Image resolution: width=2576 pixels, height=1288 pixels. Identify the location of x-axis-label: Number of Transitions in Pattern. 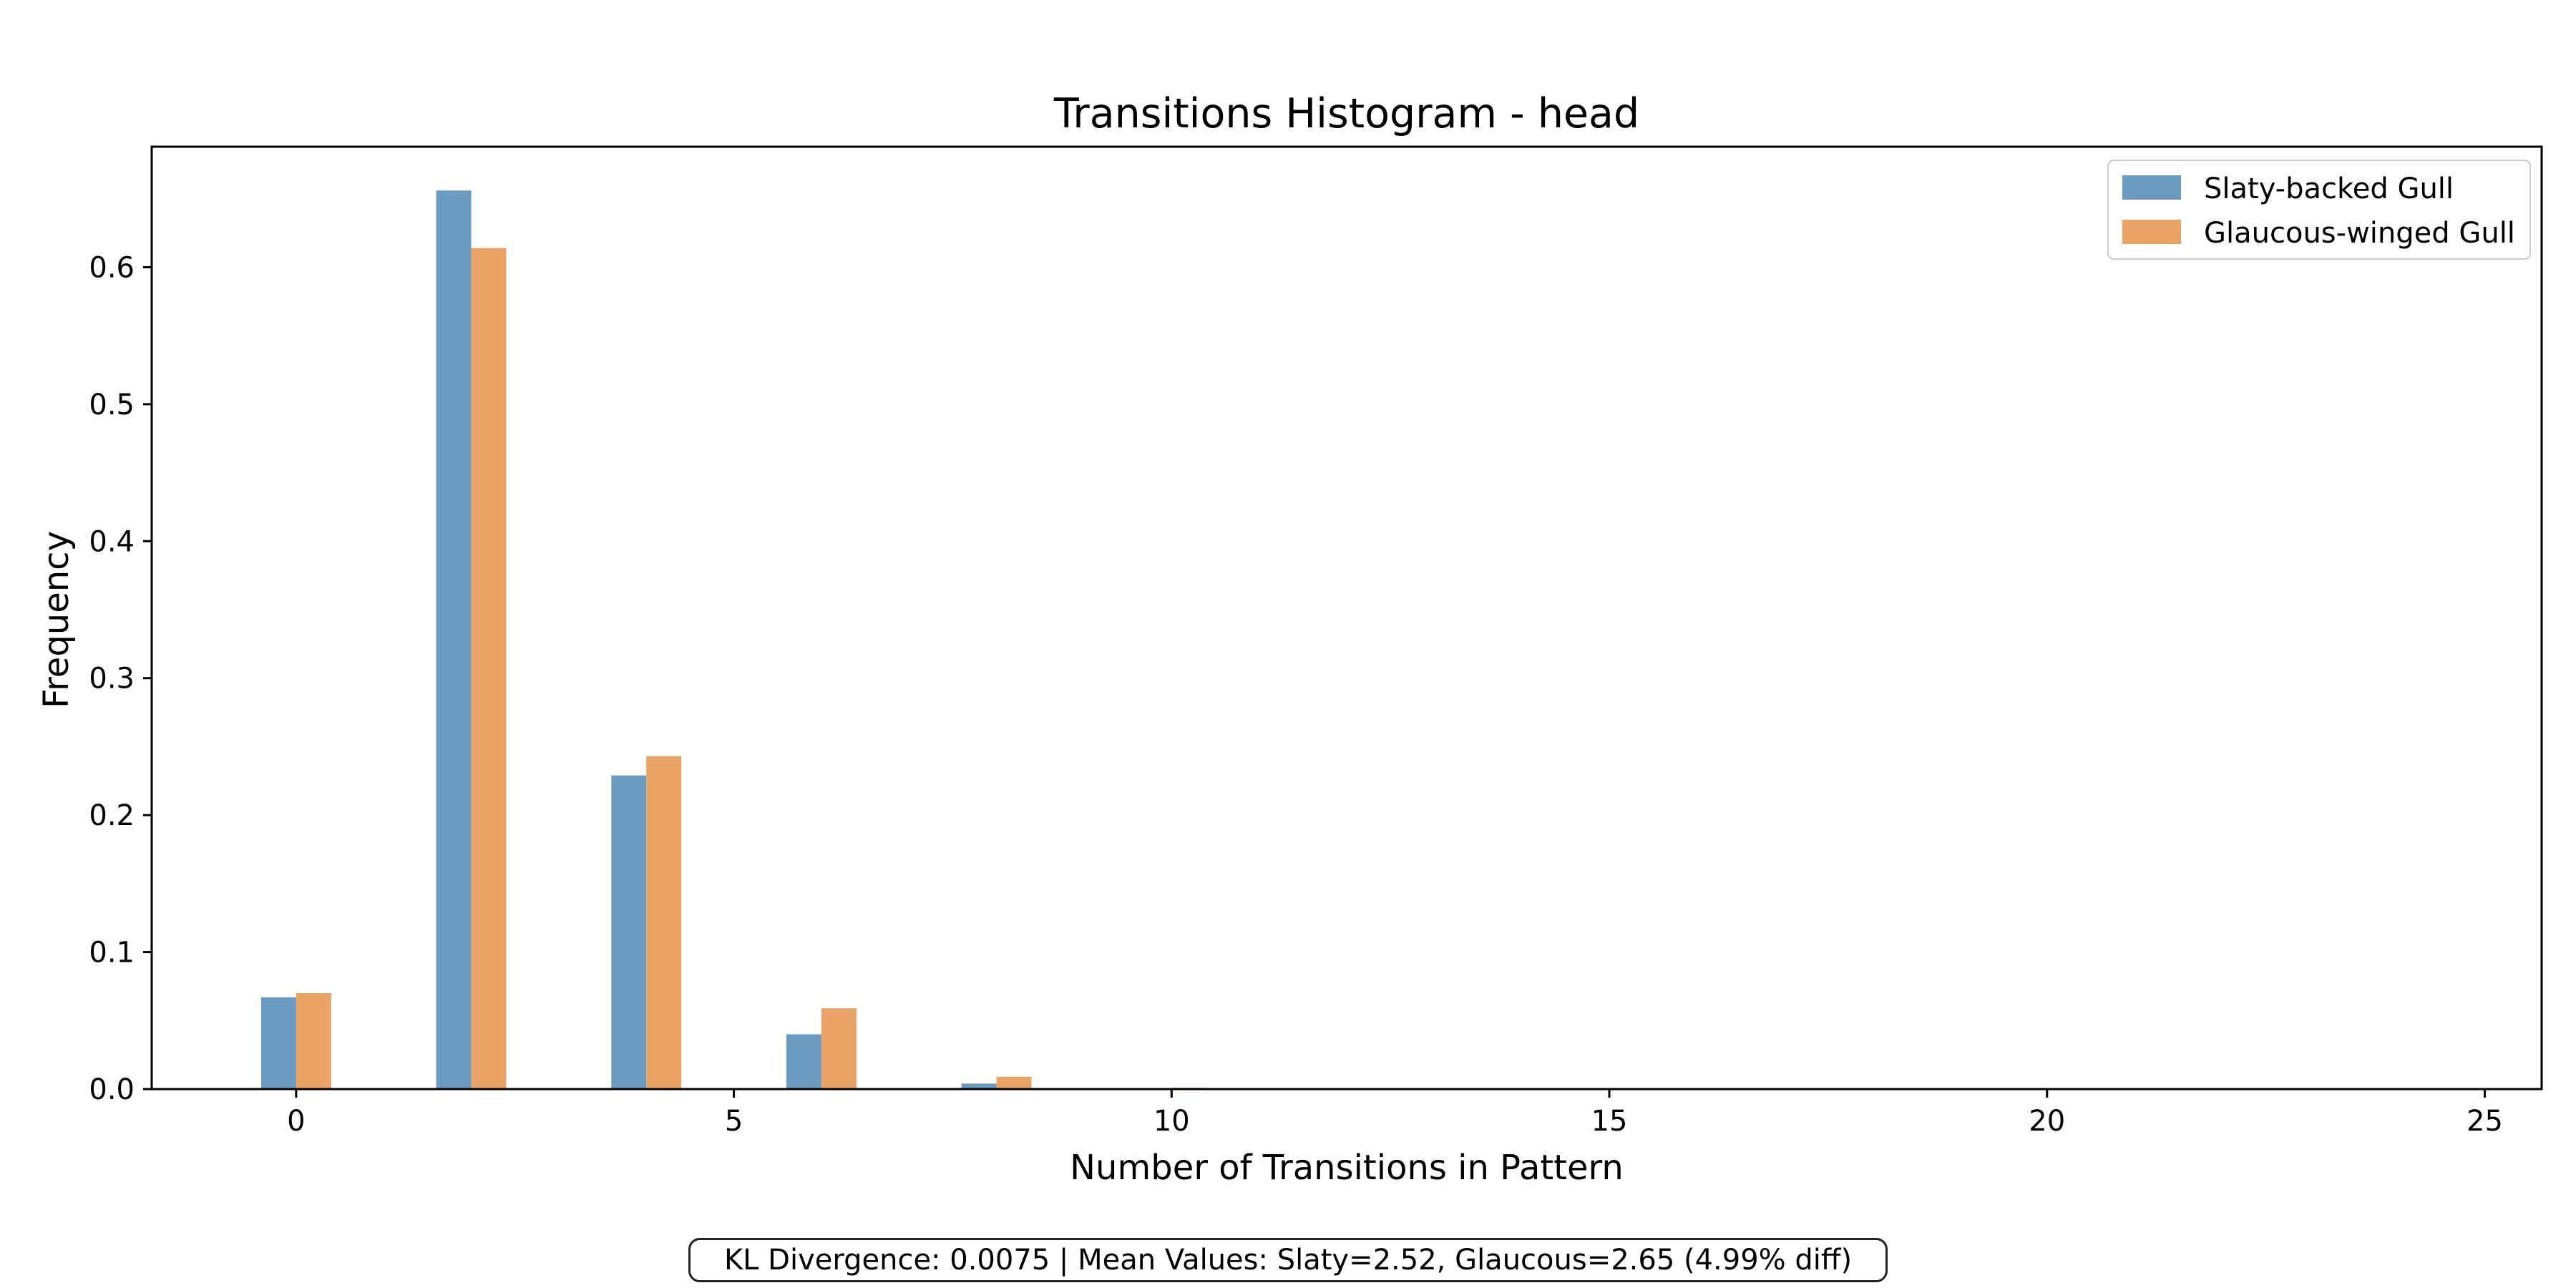
(1347, 1168).